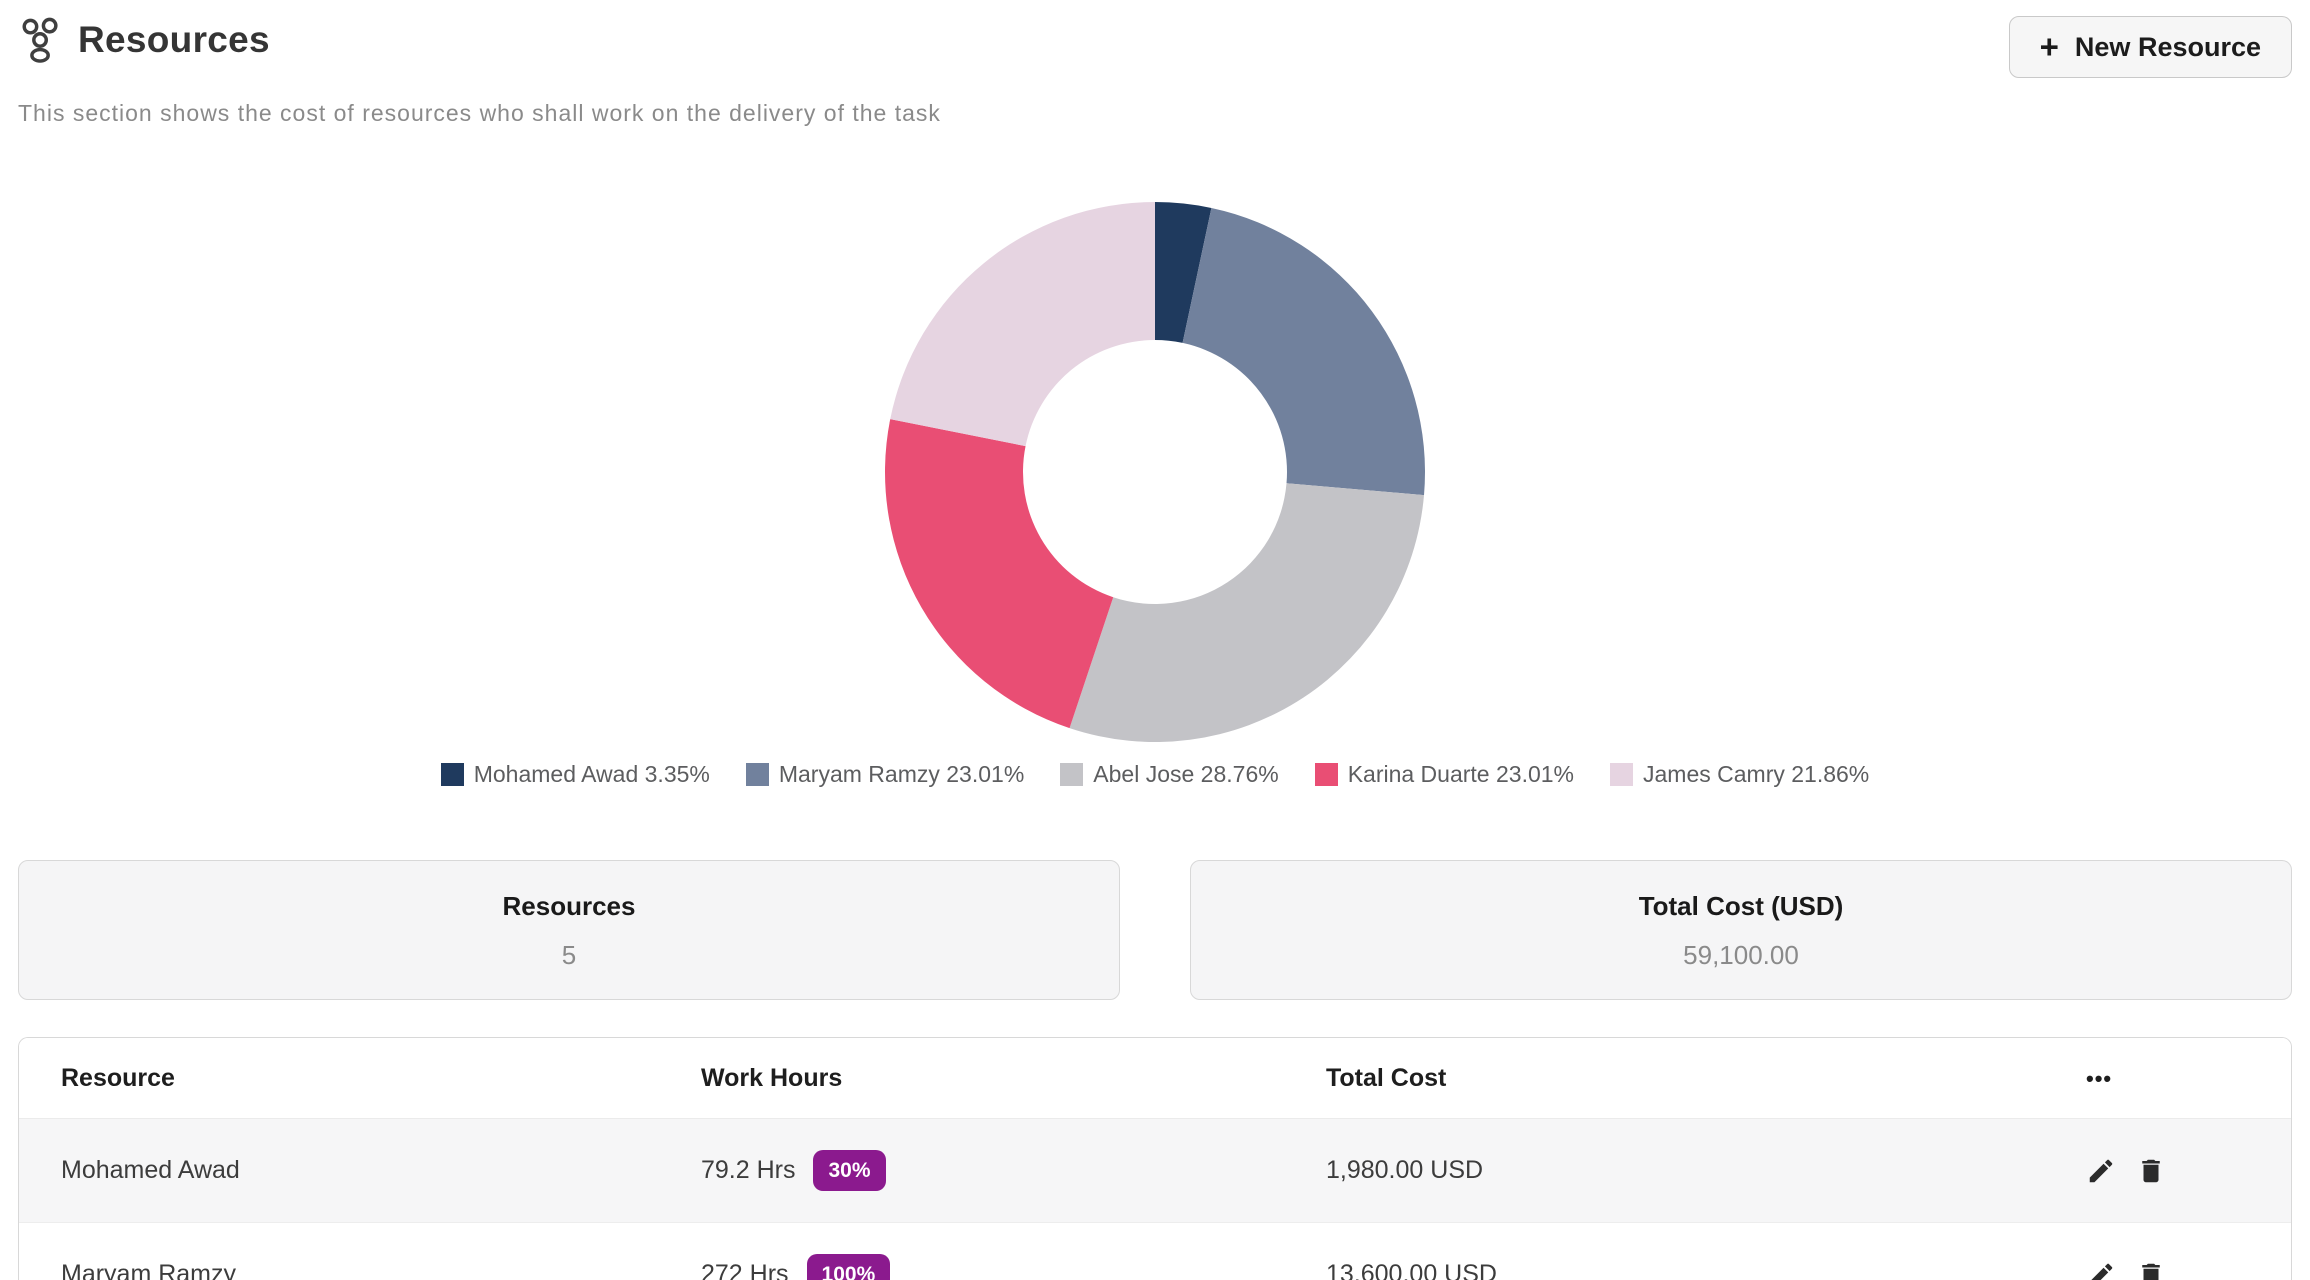  What do you see at coordinates (848, 1267) in the screenshot?
I see `allocation-badge: 100%` at bounding box center [848, 1267].